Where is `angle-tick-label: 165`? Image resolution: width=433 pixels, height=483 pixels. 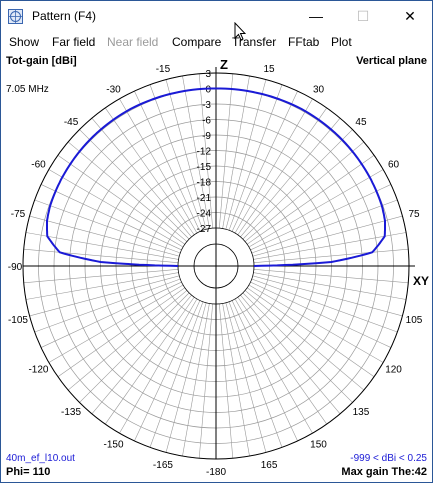
angle-tick-label: 165 is located at coordinates (269, 465).